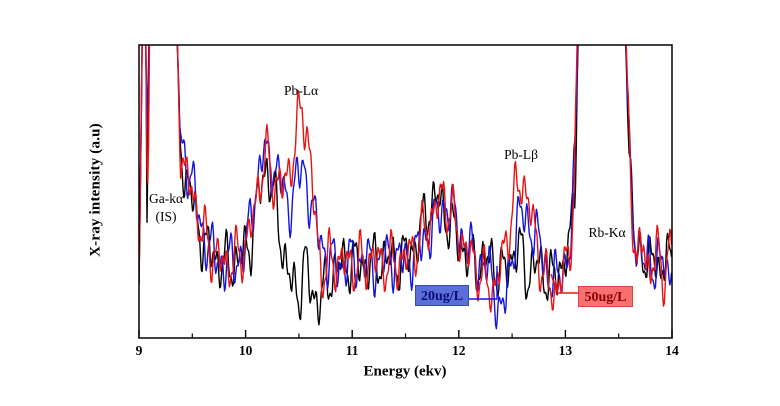 The image size is (780, 406). What do you see at coordinates (521, 154) in the screenshot?
I see `annotation-pb-l-beta: Pb-Lβ` at bounding box center [521, 154].